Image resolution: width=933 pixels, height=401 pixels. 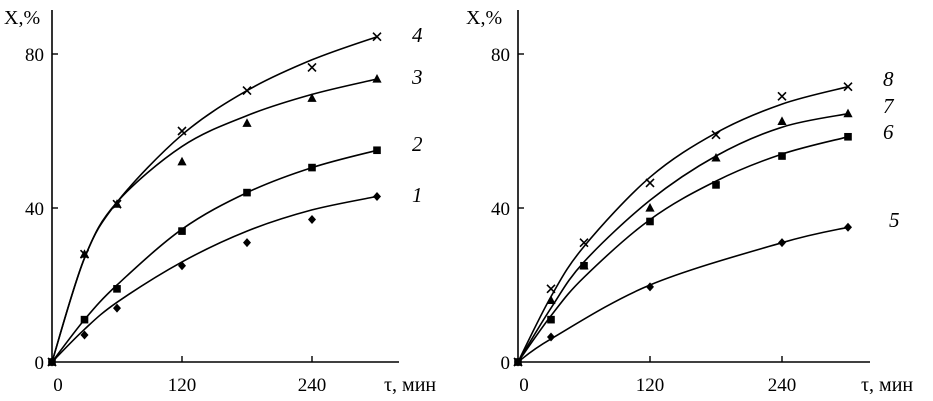 What do you see at coordinates (417, 195) in the screenshot?
I see `series-1-label: 1` at bounding box center [417, 195].